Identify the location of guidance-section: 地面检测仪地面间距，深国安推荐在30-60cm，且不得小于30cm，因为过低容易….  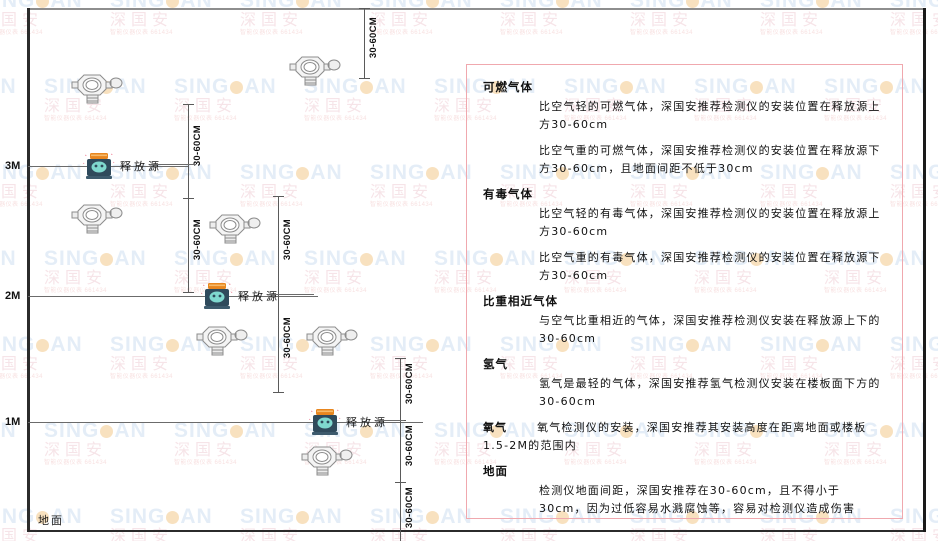
(684, 490).